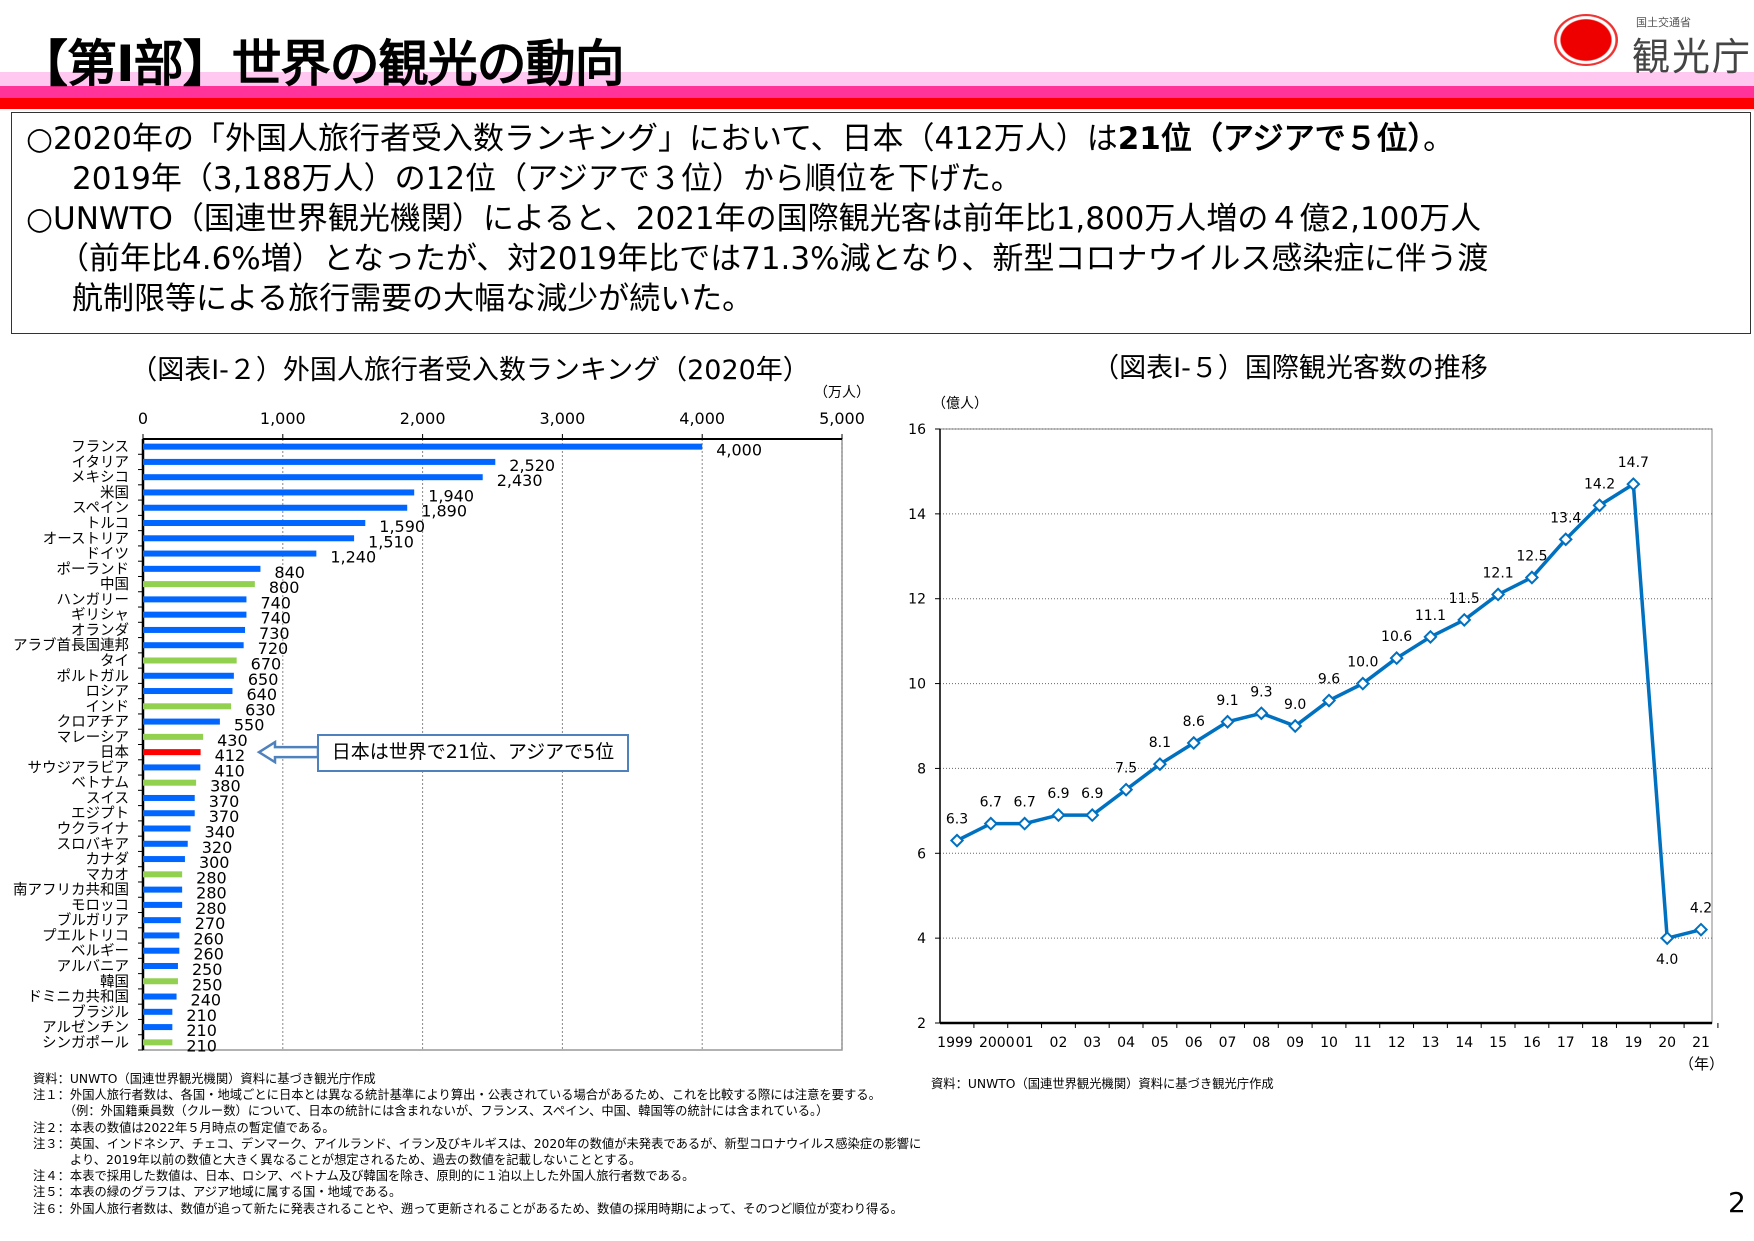 Image resolution: width=1754 pixels, height=1241 pixels. Describe the element at coordinates (1667, 960) in the screenshot. I see `data-label: 4.0` at that location.